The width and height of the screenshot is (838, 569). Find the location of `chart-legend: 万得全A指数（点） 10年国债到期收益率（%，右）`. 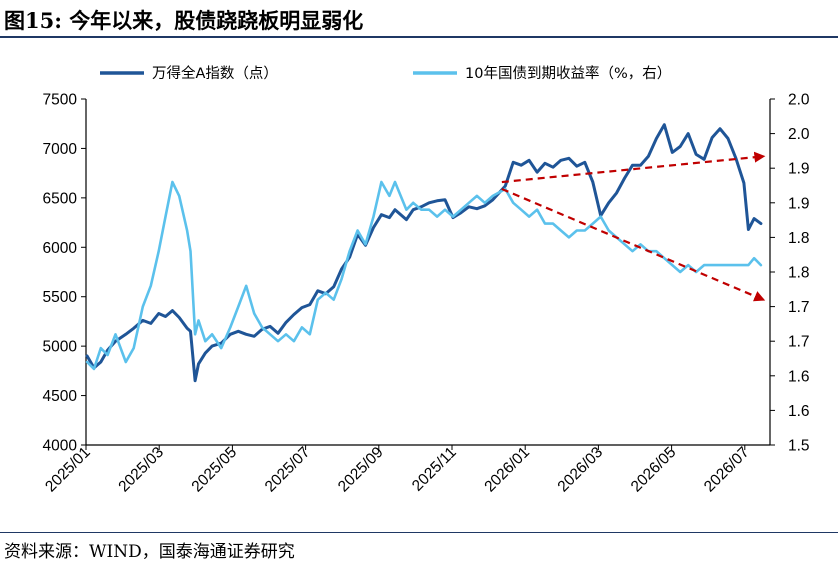

chart-legend: 万得全A指数（点） 10年国债到期收益率（%，右） is located at coordinates (385, 73).